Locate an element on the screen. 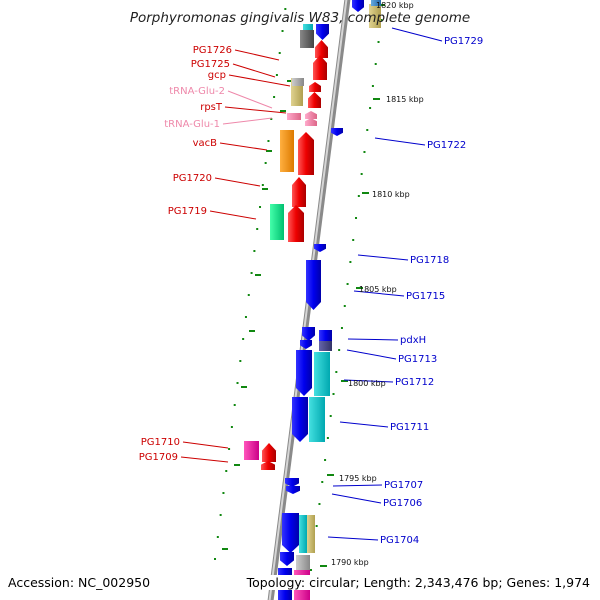 Image resolution: width=600 pixels, height=600 pixels. kbp-tick-label: 1815 kbp is located at coordinates (405, 99).